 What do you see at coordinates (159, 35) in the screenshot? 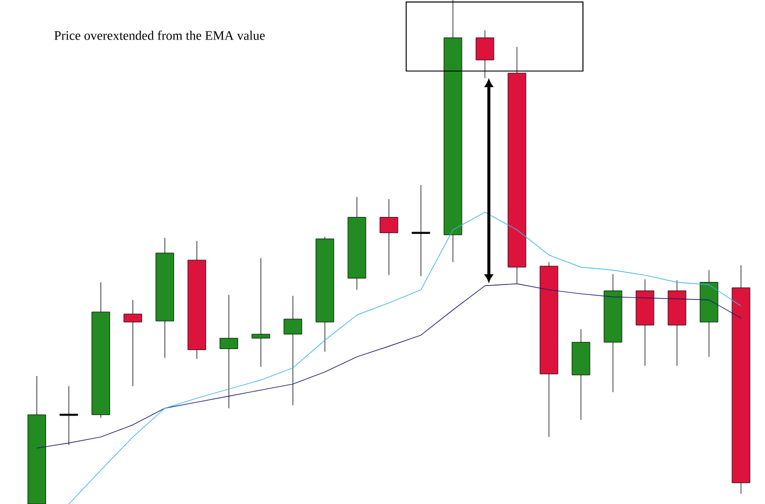
I see `annotation: Price overextended from the EMA value` at bounding box center [159, 35].